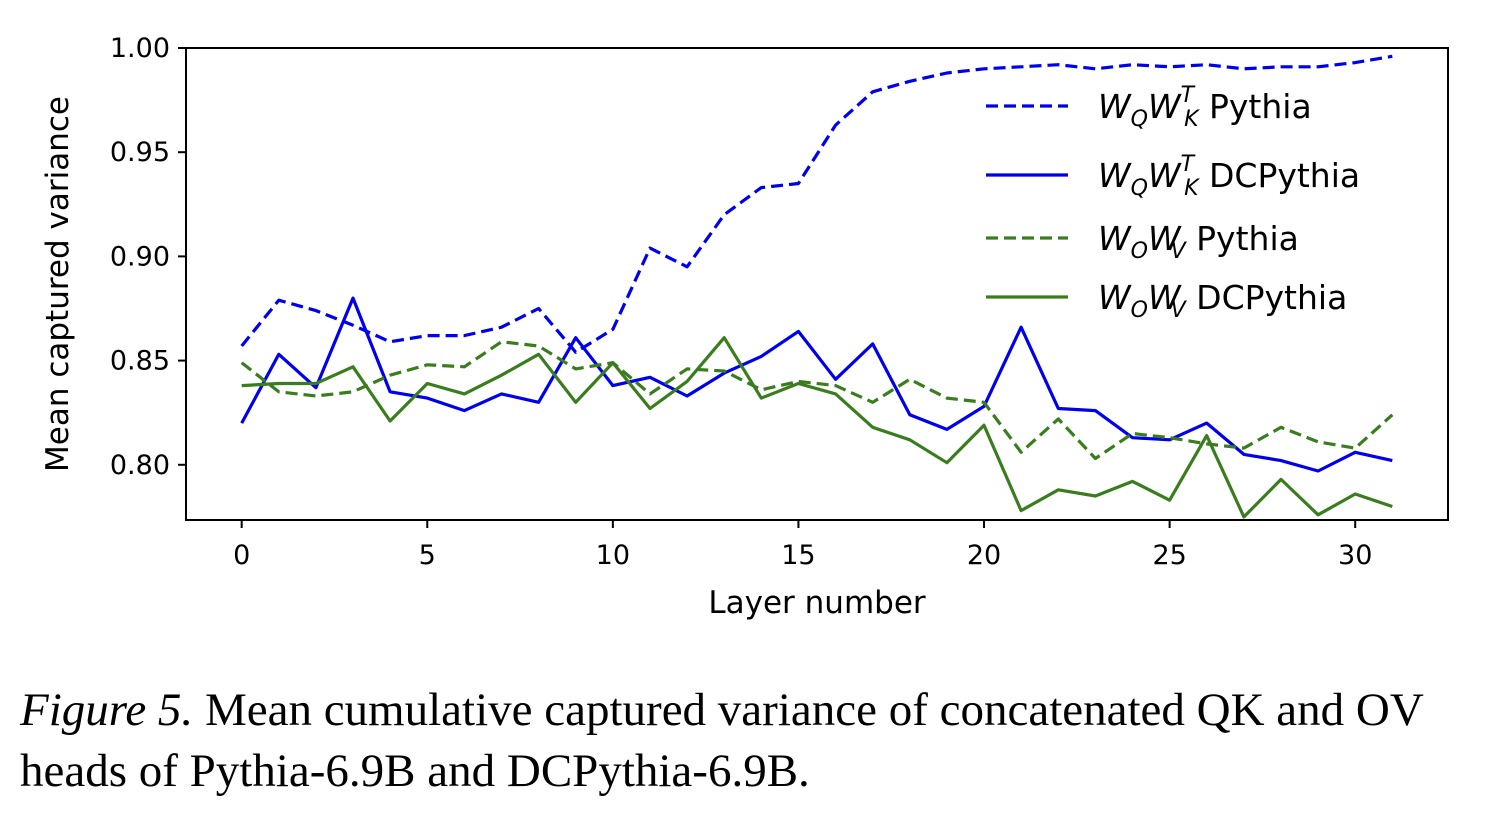 Image resolution: width=1508 pixels, height=832 pixels. Describe the element at coordinates (613, 555) in the screenshot. I see `x-tick-label: 10` at that location.